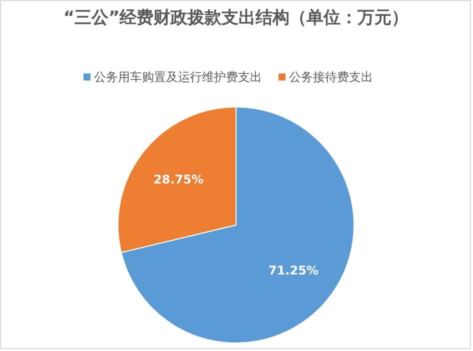 Image resolution: width=473 pixels, height=351 pixels. What do you see at coordinates (293, 270) in the screenshot?
I see `data-label: 71.25%` at bounding box center [293, 270].